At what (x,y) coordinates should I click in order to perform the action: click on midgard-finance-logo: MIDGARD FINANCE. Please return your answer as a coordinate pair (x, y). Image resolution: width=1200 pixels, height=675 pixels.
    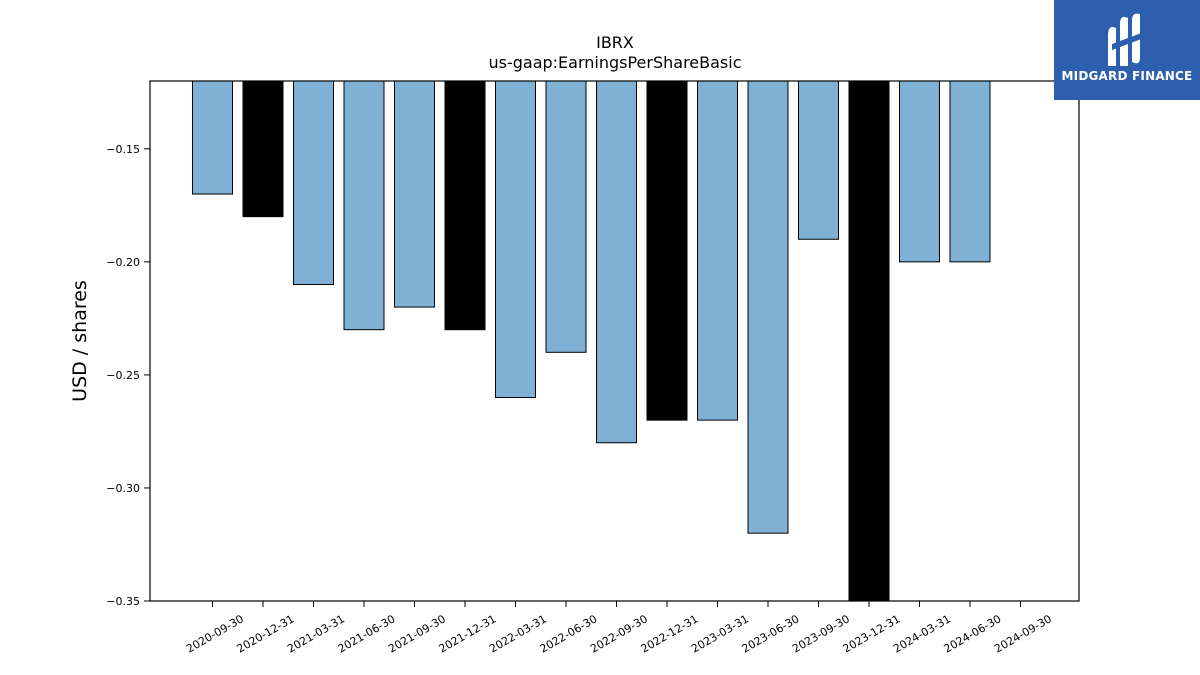
    Looking at the image, I should click on (1127, 50).